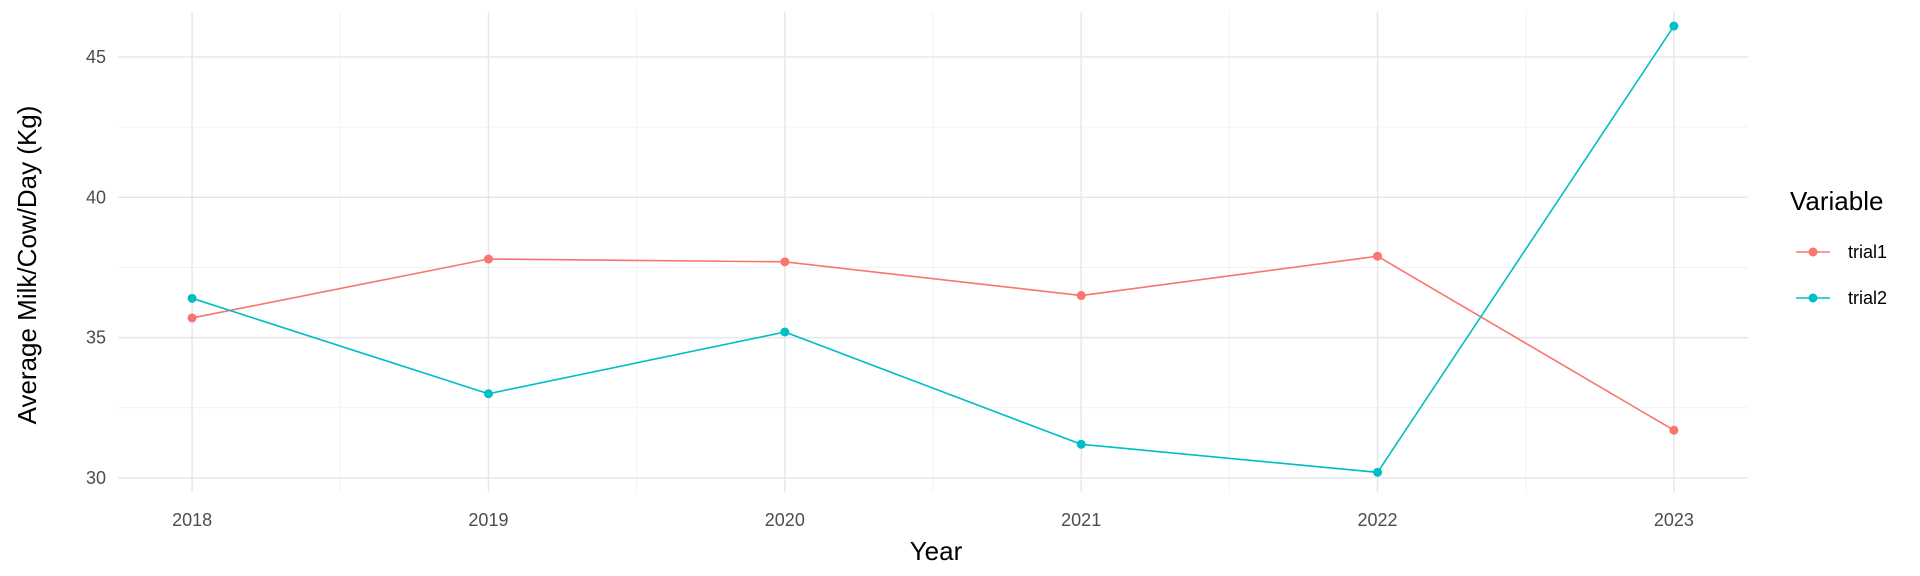 The image size is (1920, 576). I want to click on y-tick-label: 45, so click(96, 57).